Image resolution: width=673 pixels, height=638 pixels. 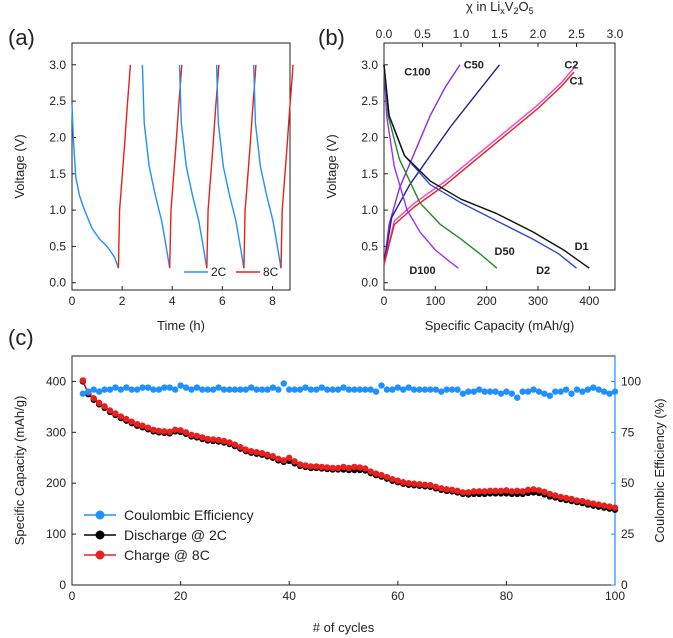 I want to click on panel-c-xtick-label: 80, so click(x=507, y=596).